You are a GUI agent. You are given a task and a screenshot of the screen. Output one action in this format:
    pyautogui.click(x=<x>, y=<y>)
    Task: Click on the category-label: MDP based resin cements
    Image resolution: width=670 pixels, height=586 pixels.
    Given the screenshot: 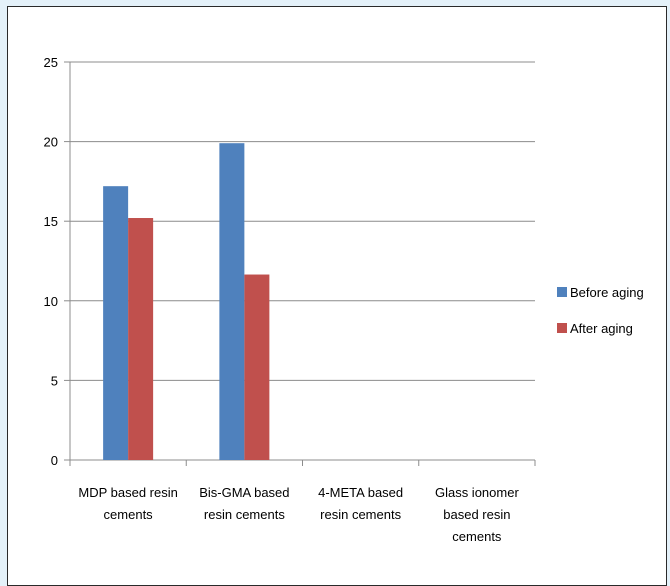 What is the action you would take?
    pyautogui.click(x=127, y=503)
    